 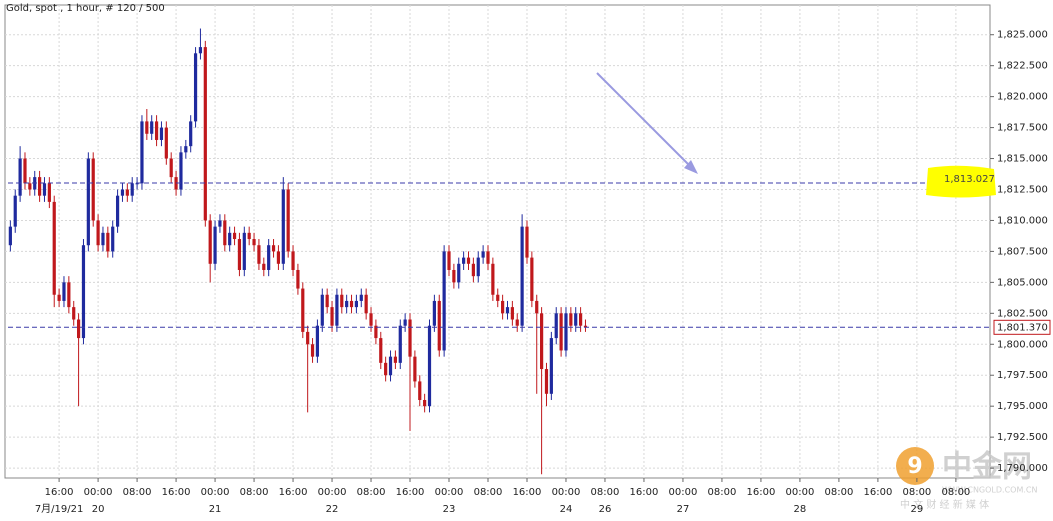 What do you see at coordinates (961, 181) in the screenshot?
I see `label-highlight` at bounding box center [961, 181].